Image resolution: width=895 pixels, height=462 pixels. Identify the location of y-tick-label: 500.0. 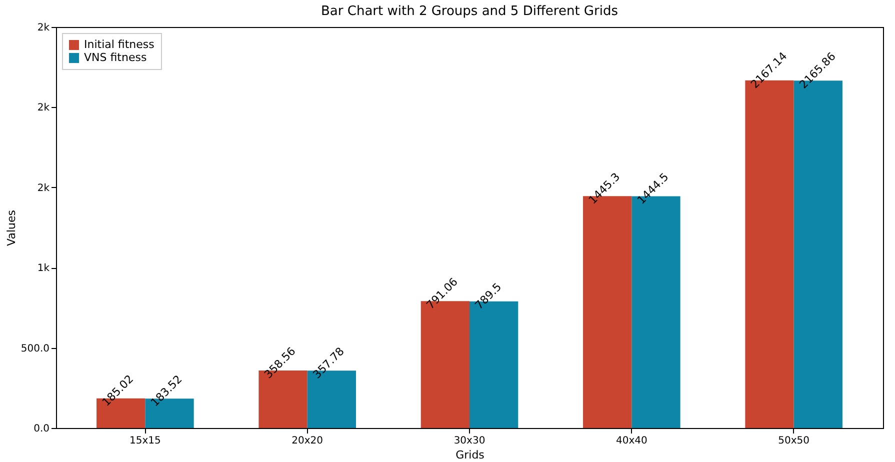
(35, 348).